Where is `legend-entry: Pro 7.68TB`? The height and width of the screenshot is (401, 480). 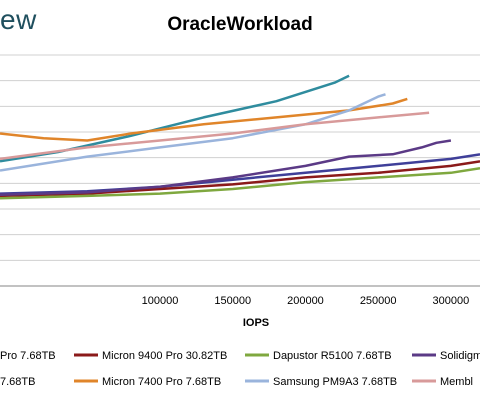 legend-entry: Pro 7.68TB is located at coordinates (28, 356).